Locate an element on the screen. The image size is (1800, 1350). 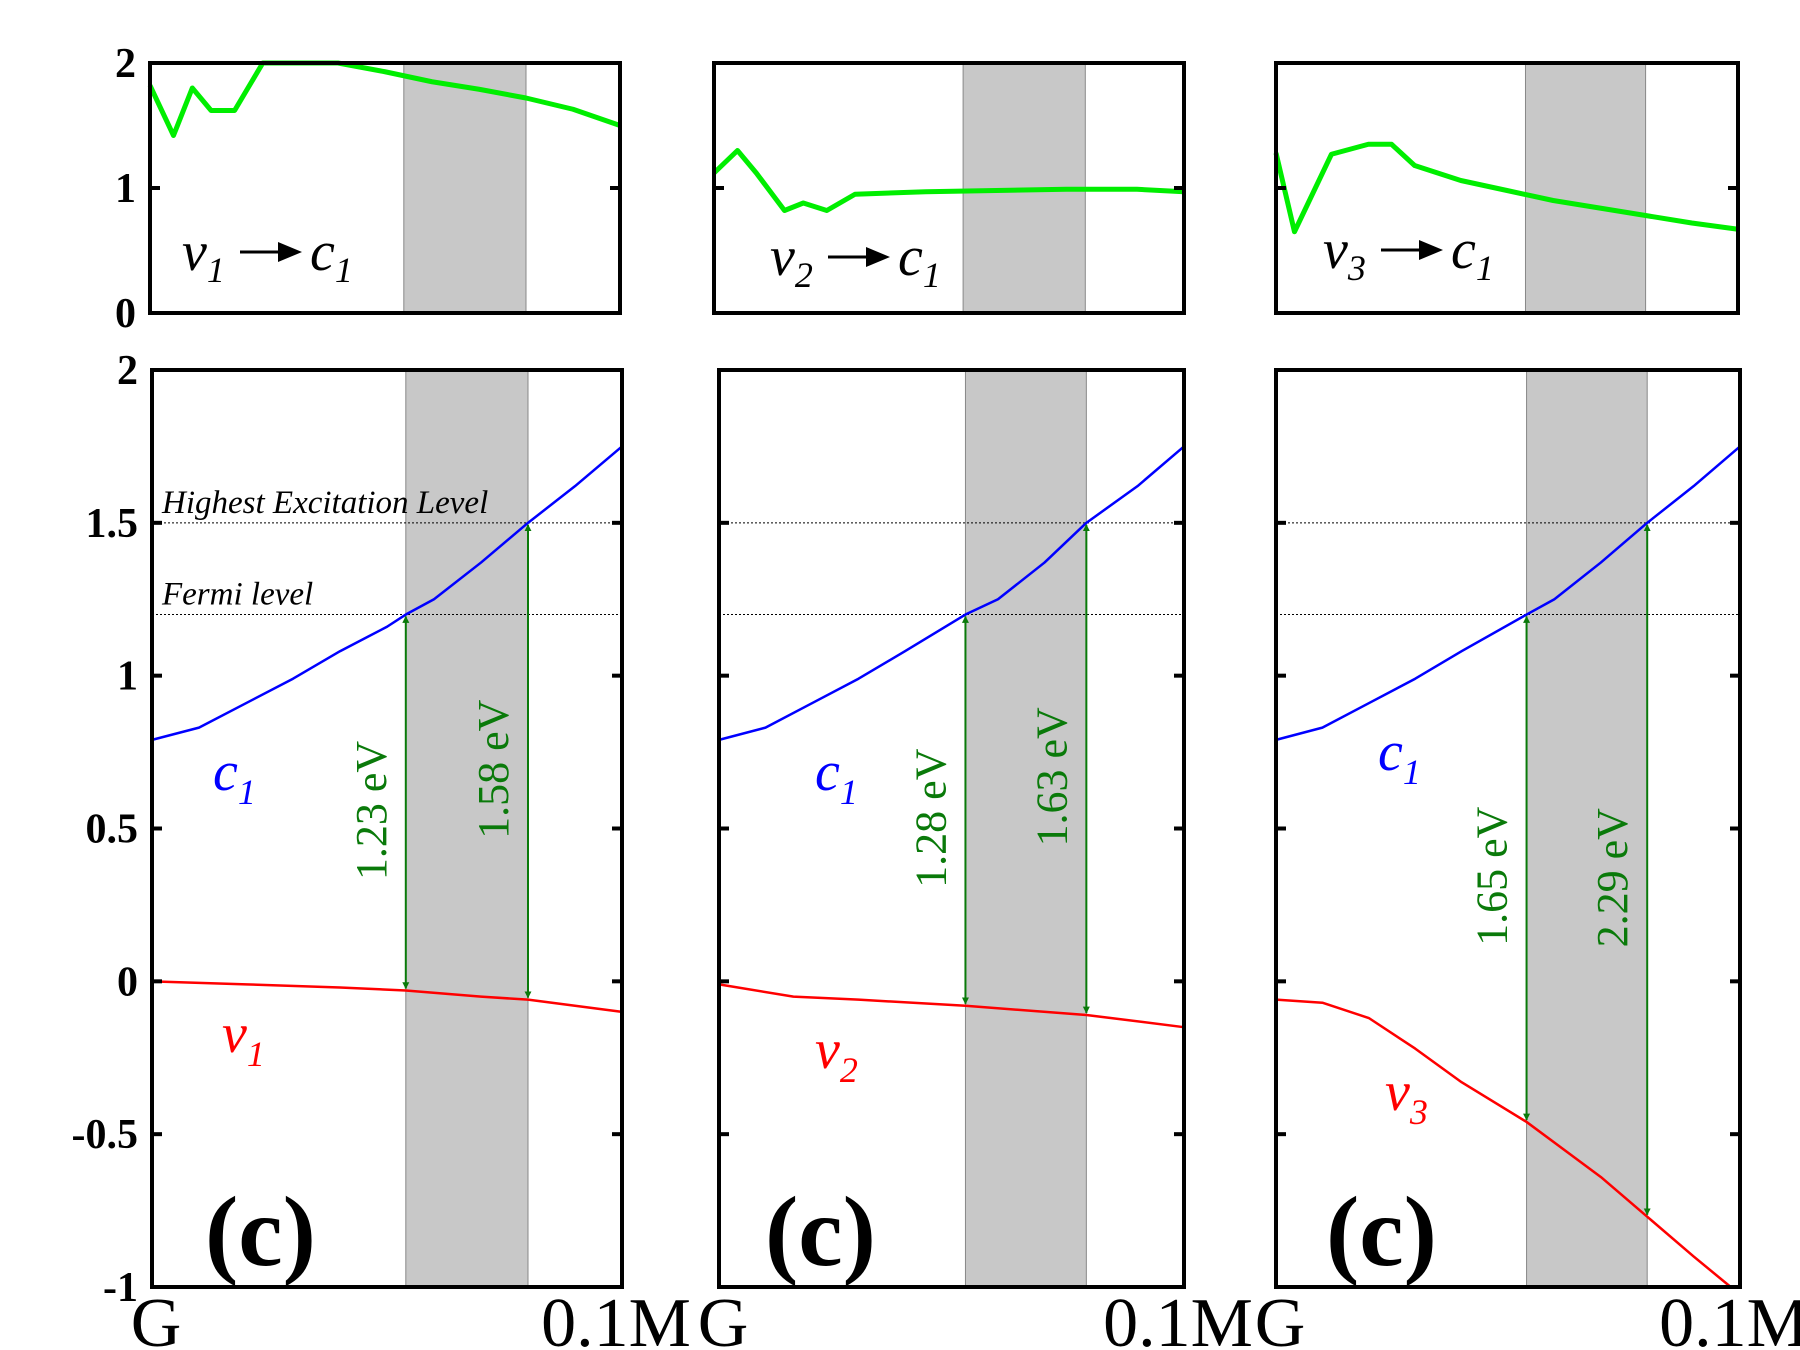
y-tick-label: -1 is located at coordinates (120, 1288).